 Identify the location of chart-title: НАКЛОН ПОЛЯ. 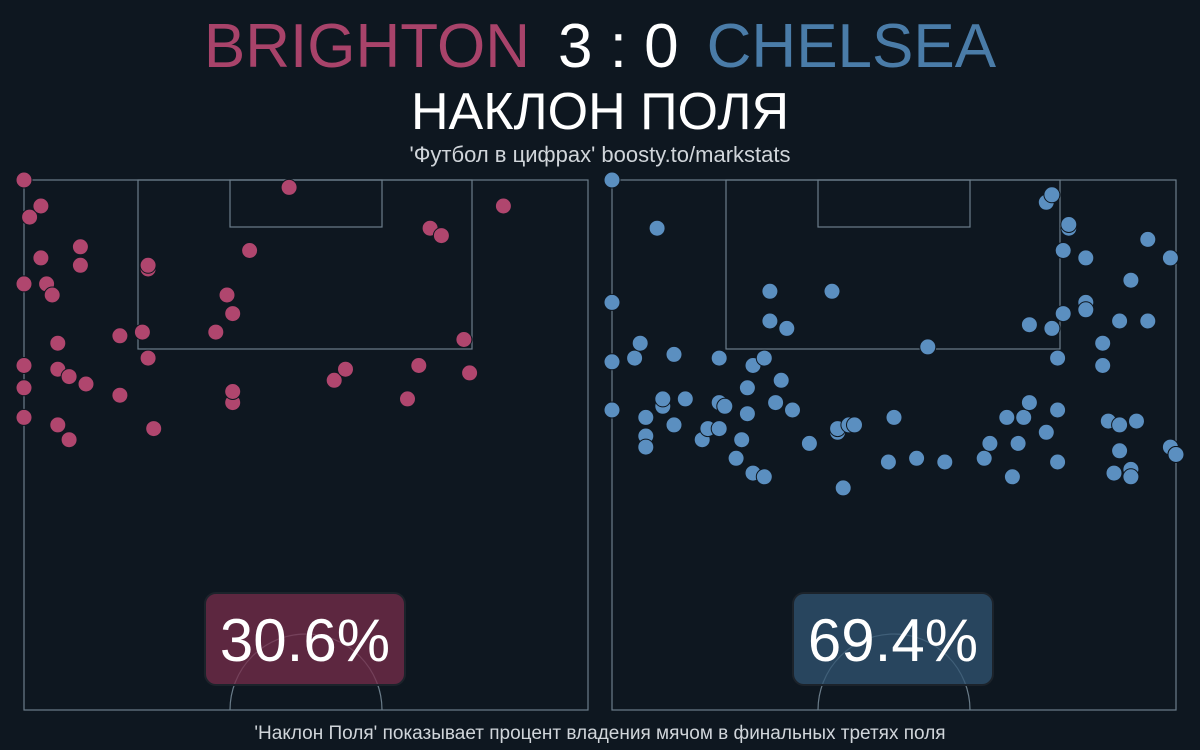
(599, 112).